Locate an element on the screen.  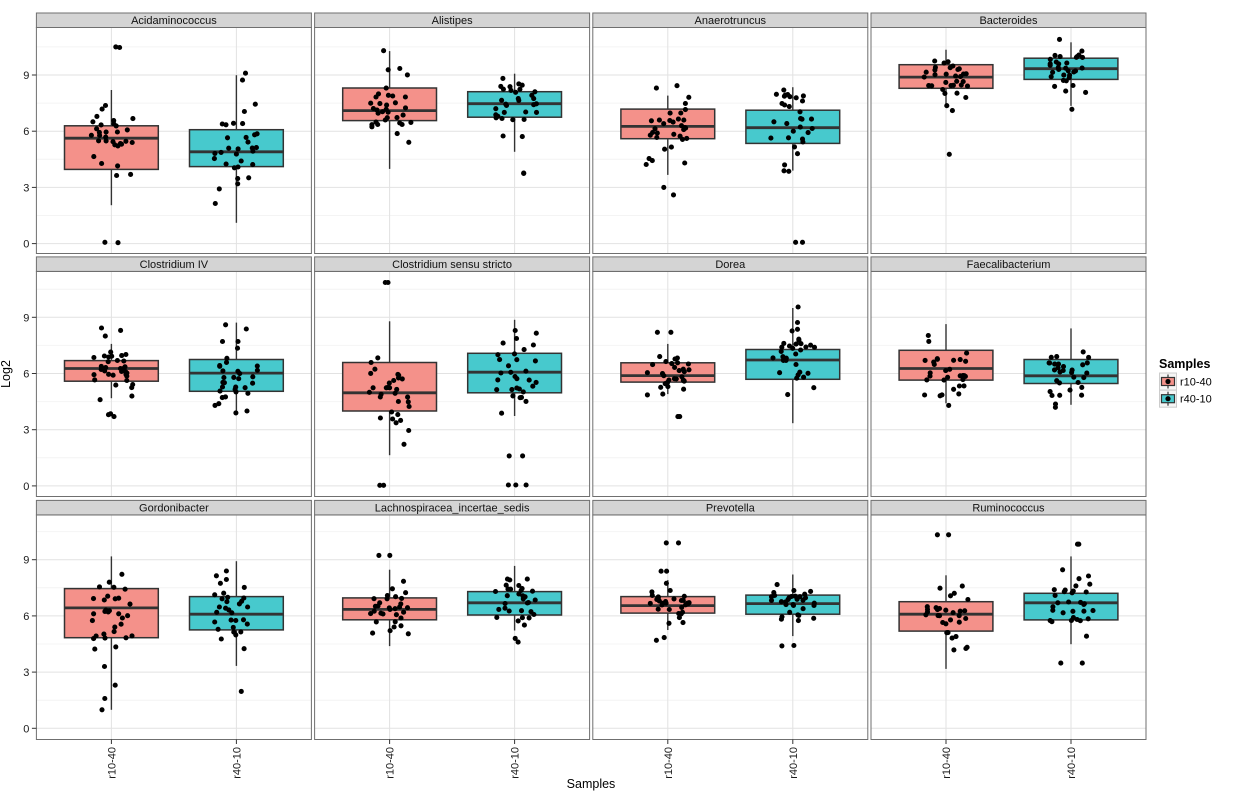
svg-text: Dorea is located at coordinates (730, 265).